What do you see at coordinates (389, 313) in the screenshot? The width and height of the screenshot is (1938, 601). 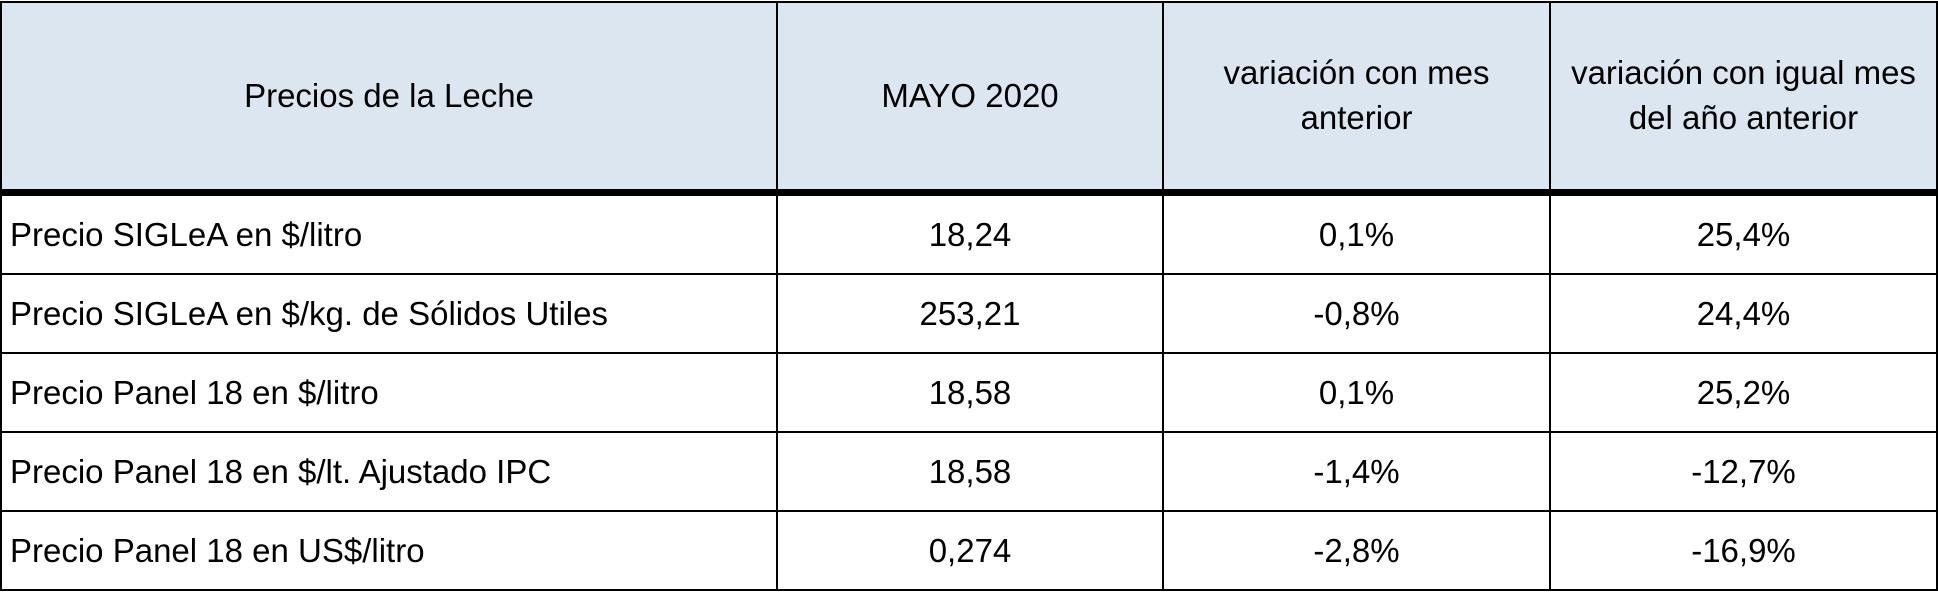 I see `row-label: Precio SIGLeA en $/kg. de Sólidos Utiles` at bounding box center [389, 313].